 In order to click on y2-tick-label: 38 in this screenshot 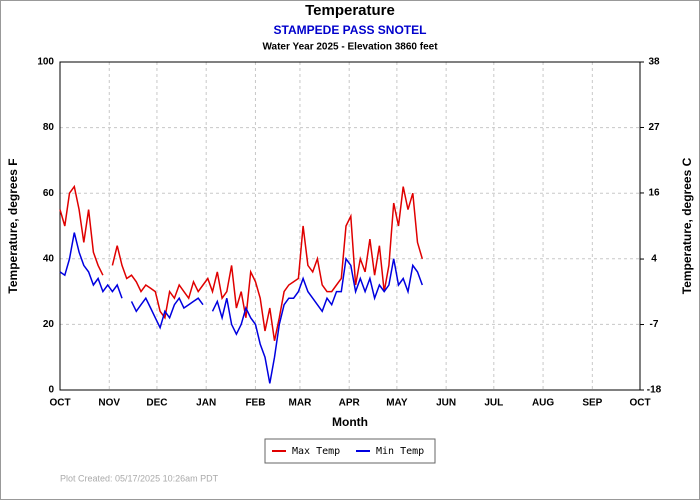, I will do `click(654, 62)`.